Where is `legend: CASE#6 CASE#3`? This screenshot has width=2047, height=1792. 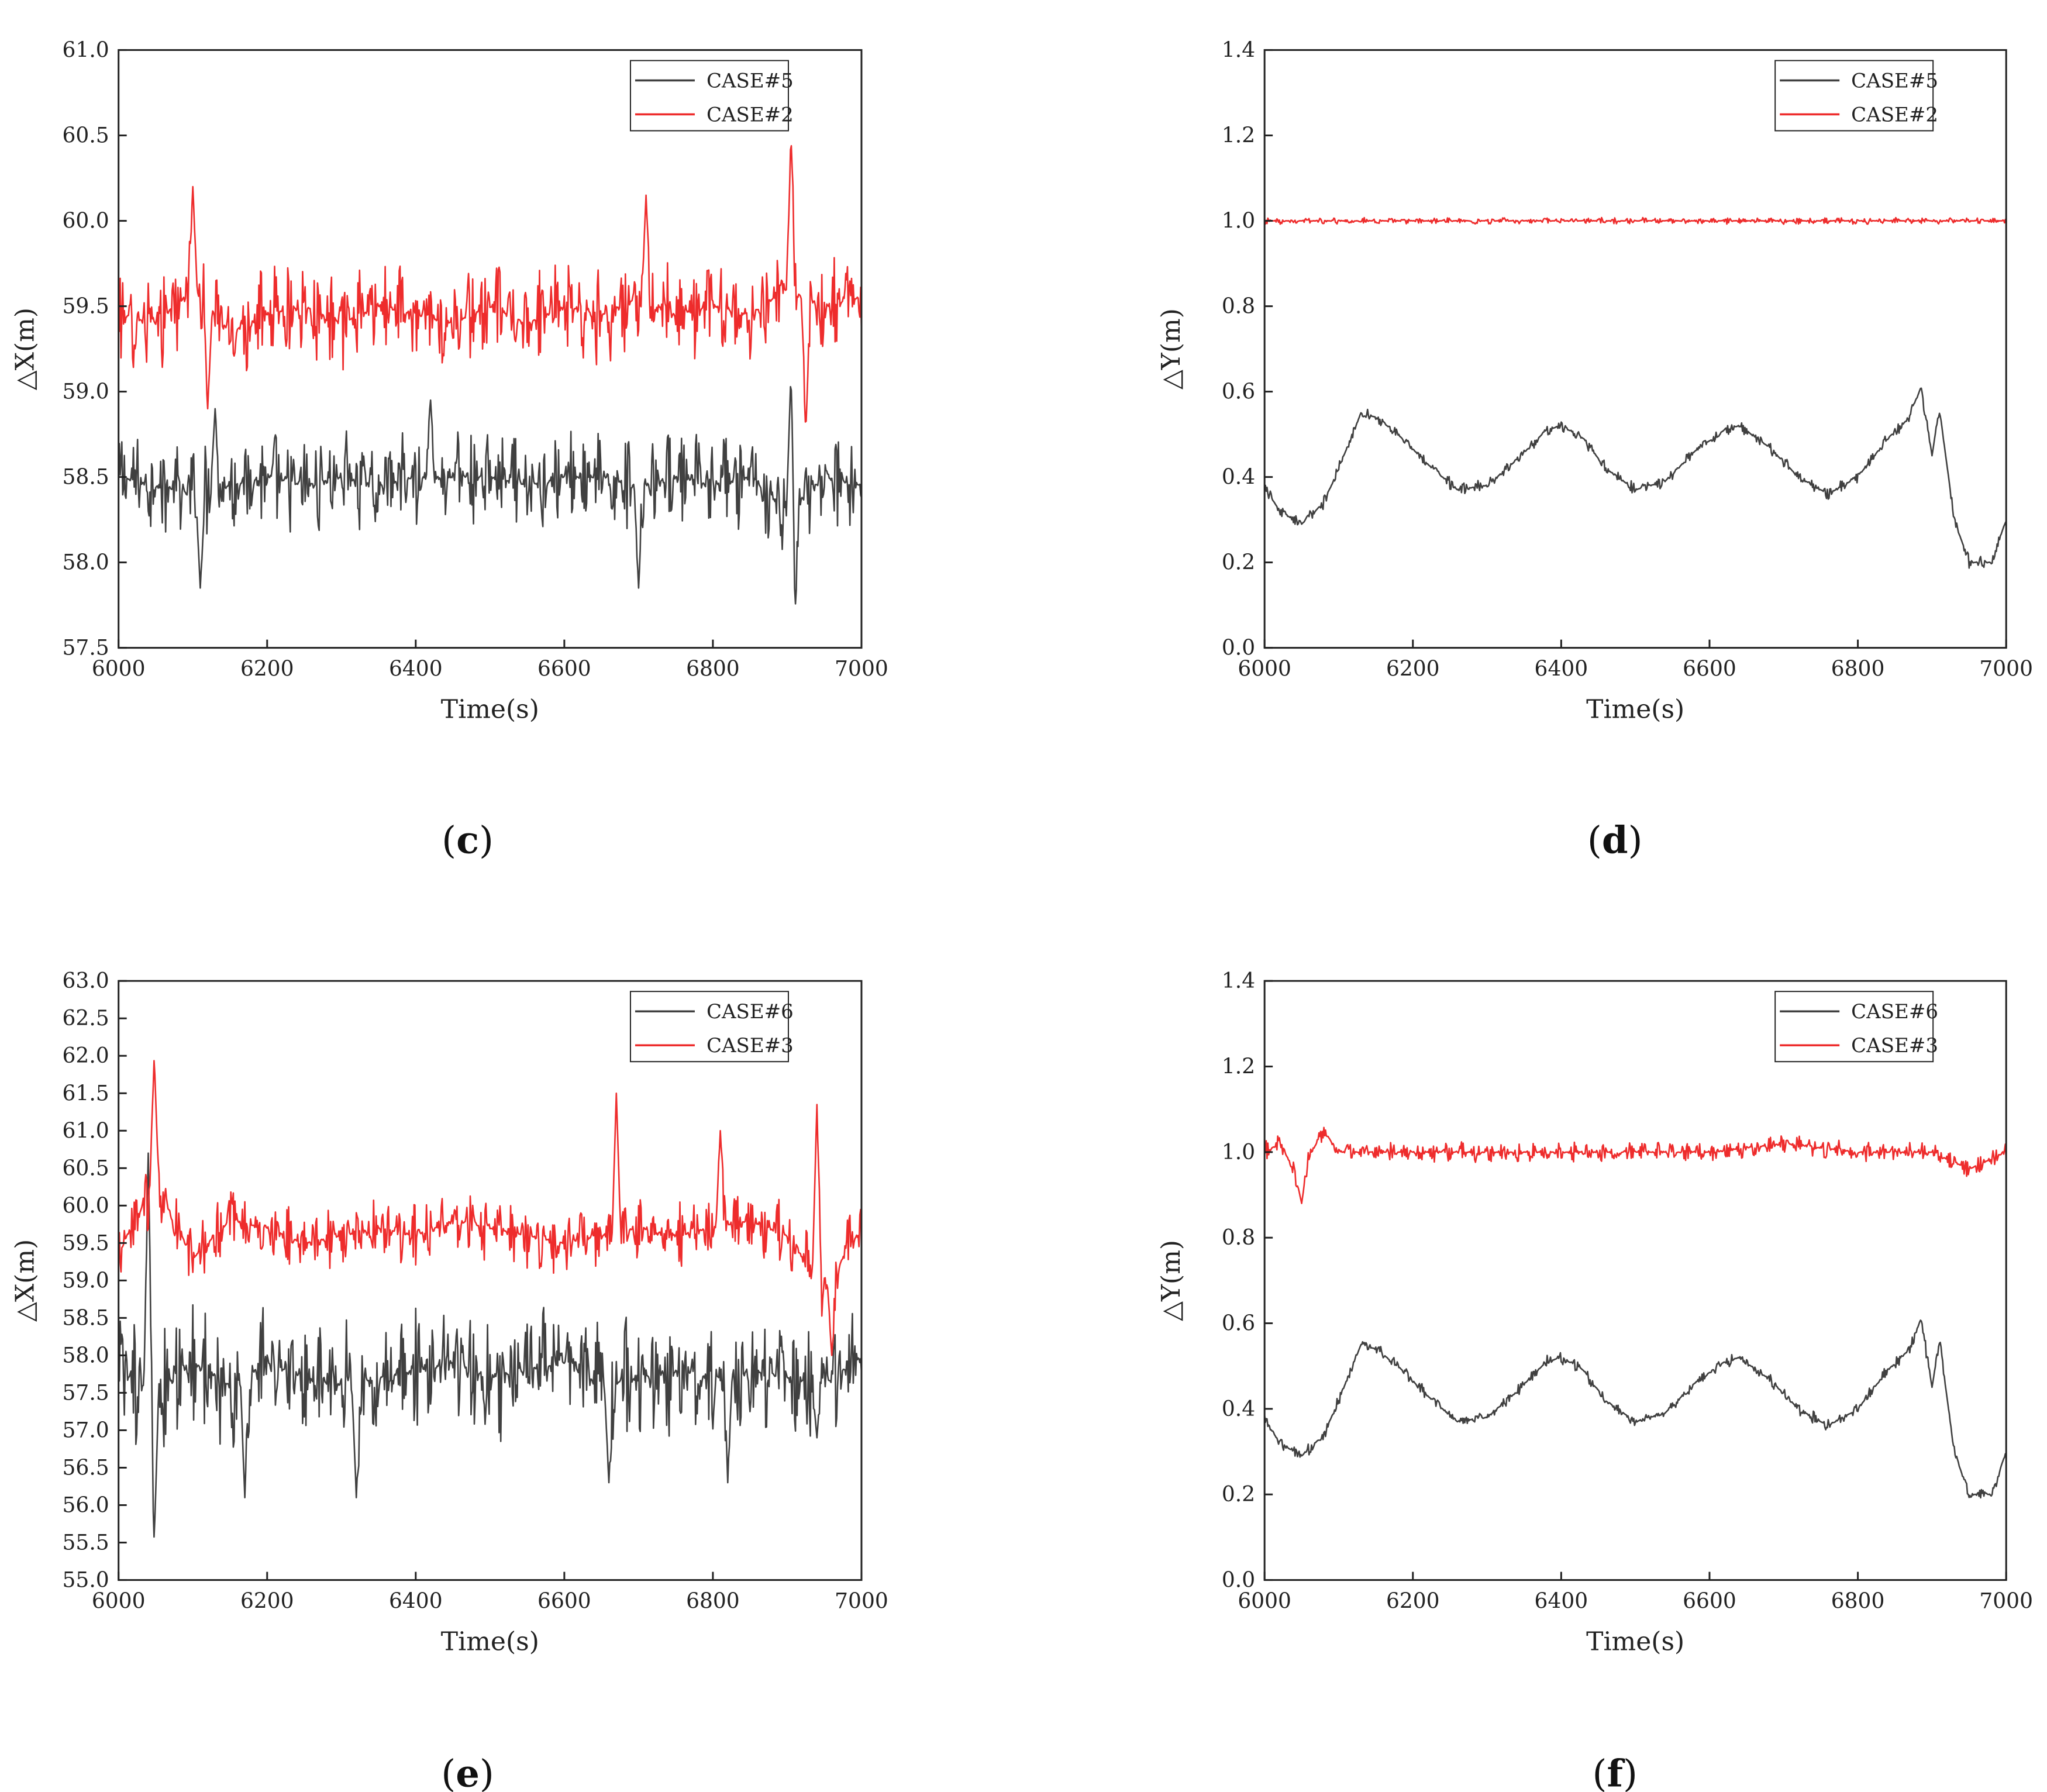
legend: CASE#6 CASE#3 is located at coordinates (711, 1027).